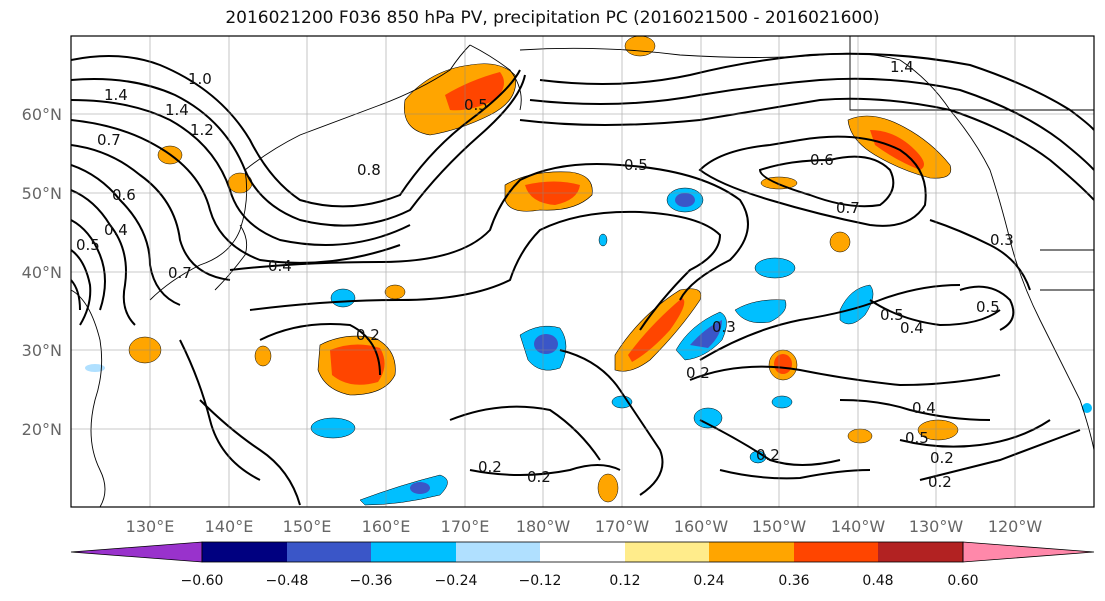 The width and height of the screenshot is (1105, 601). I want to click on colorbar-tick-label: 0.12, so click(624, 581).